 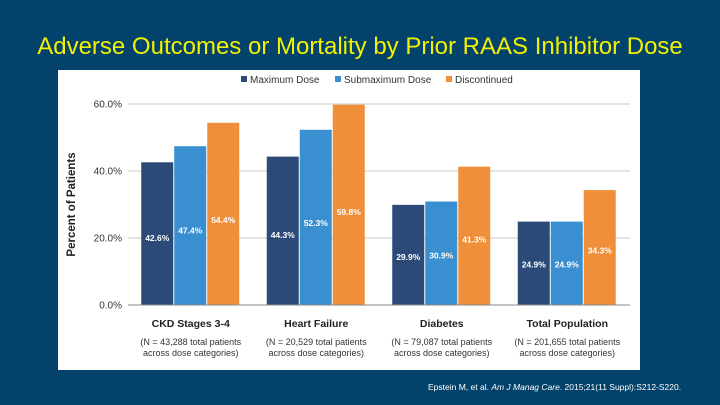 I want to click on legend-label-0: Maximum Dose, so click(x=285, y=80).